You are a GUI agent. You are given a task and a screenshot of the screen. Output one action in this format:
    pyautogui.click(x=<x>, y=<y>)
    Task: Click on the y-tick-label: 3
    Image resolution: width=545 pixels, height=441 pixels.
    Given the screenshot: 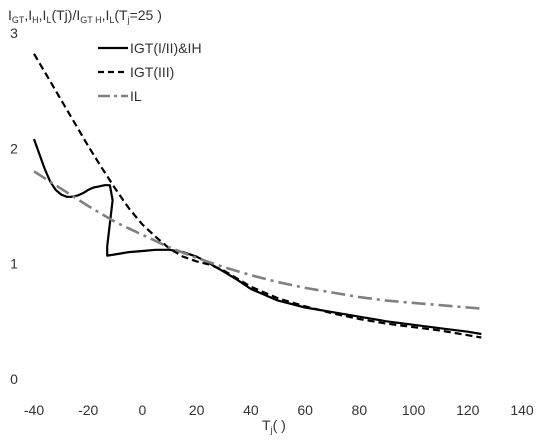 What is the action you would take?
    pyautogui.click(x=14, y=33)
    